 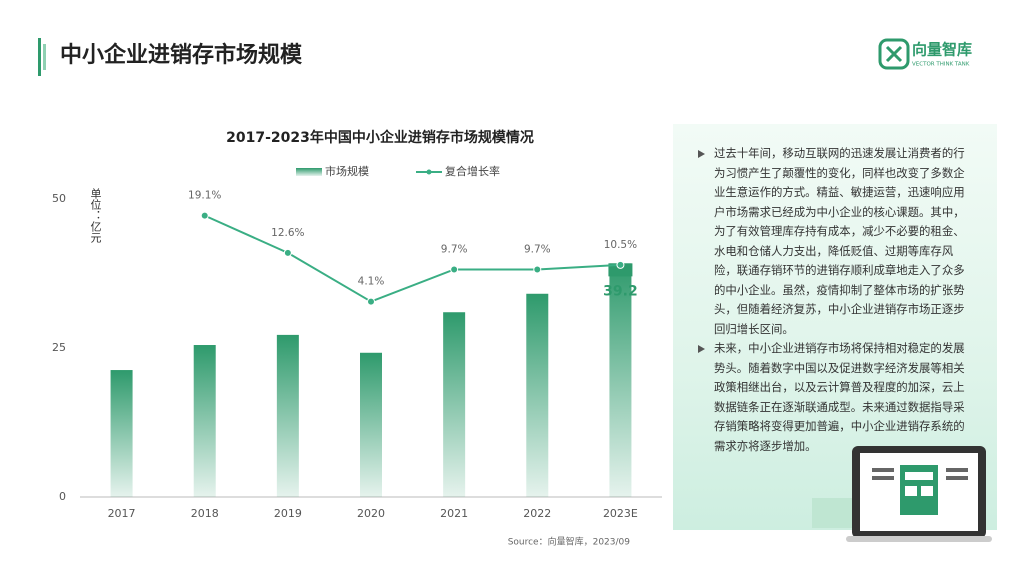 What do you see at coordinates (412, 258) in the screenshot?
I see `line` at bounding box center [412, 258].